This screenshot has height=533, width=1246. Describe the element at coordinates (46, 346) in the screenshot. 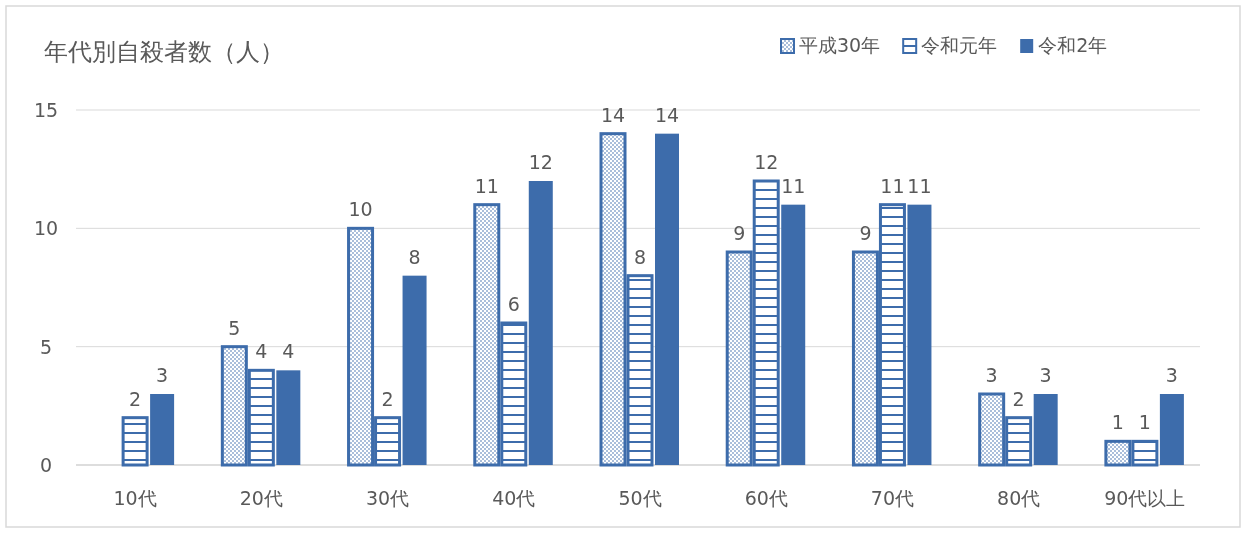

I see `y-tick-label: 5` at that location.